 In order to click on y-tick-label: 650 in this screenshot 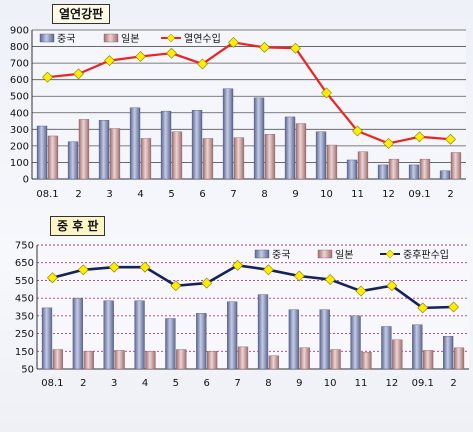, I will do `click(24, 263)`.